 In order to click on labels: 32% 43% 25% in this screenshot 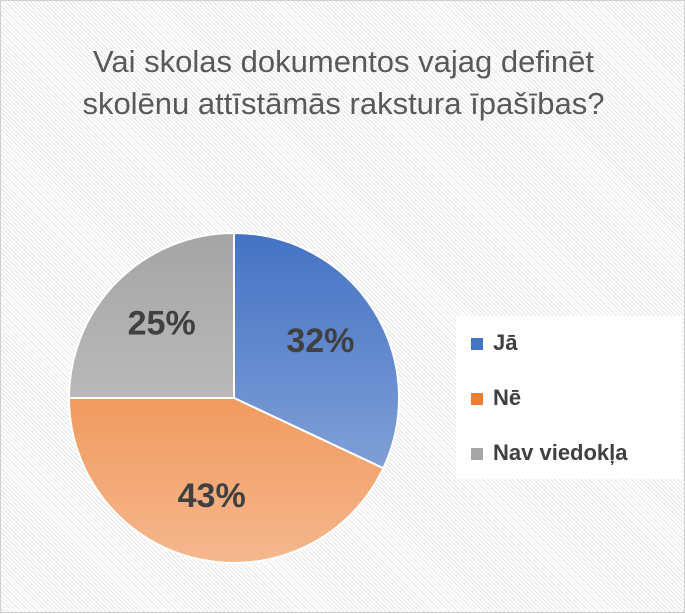, I will do `click(241, 410)`.